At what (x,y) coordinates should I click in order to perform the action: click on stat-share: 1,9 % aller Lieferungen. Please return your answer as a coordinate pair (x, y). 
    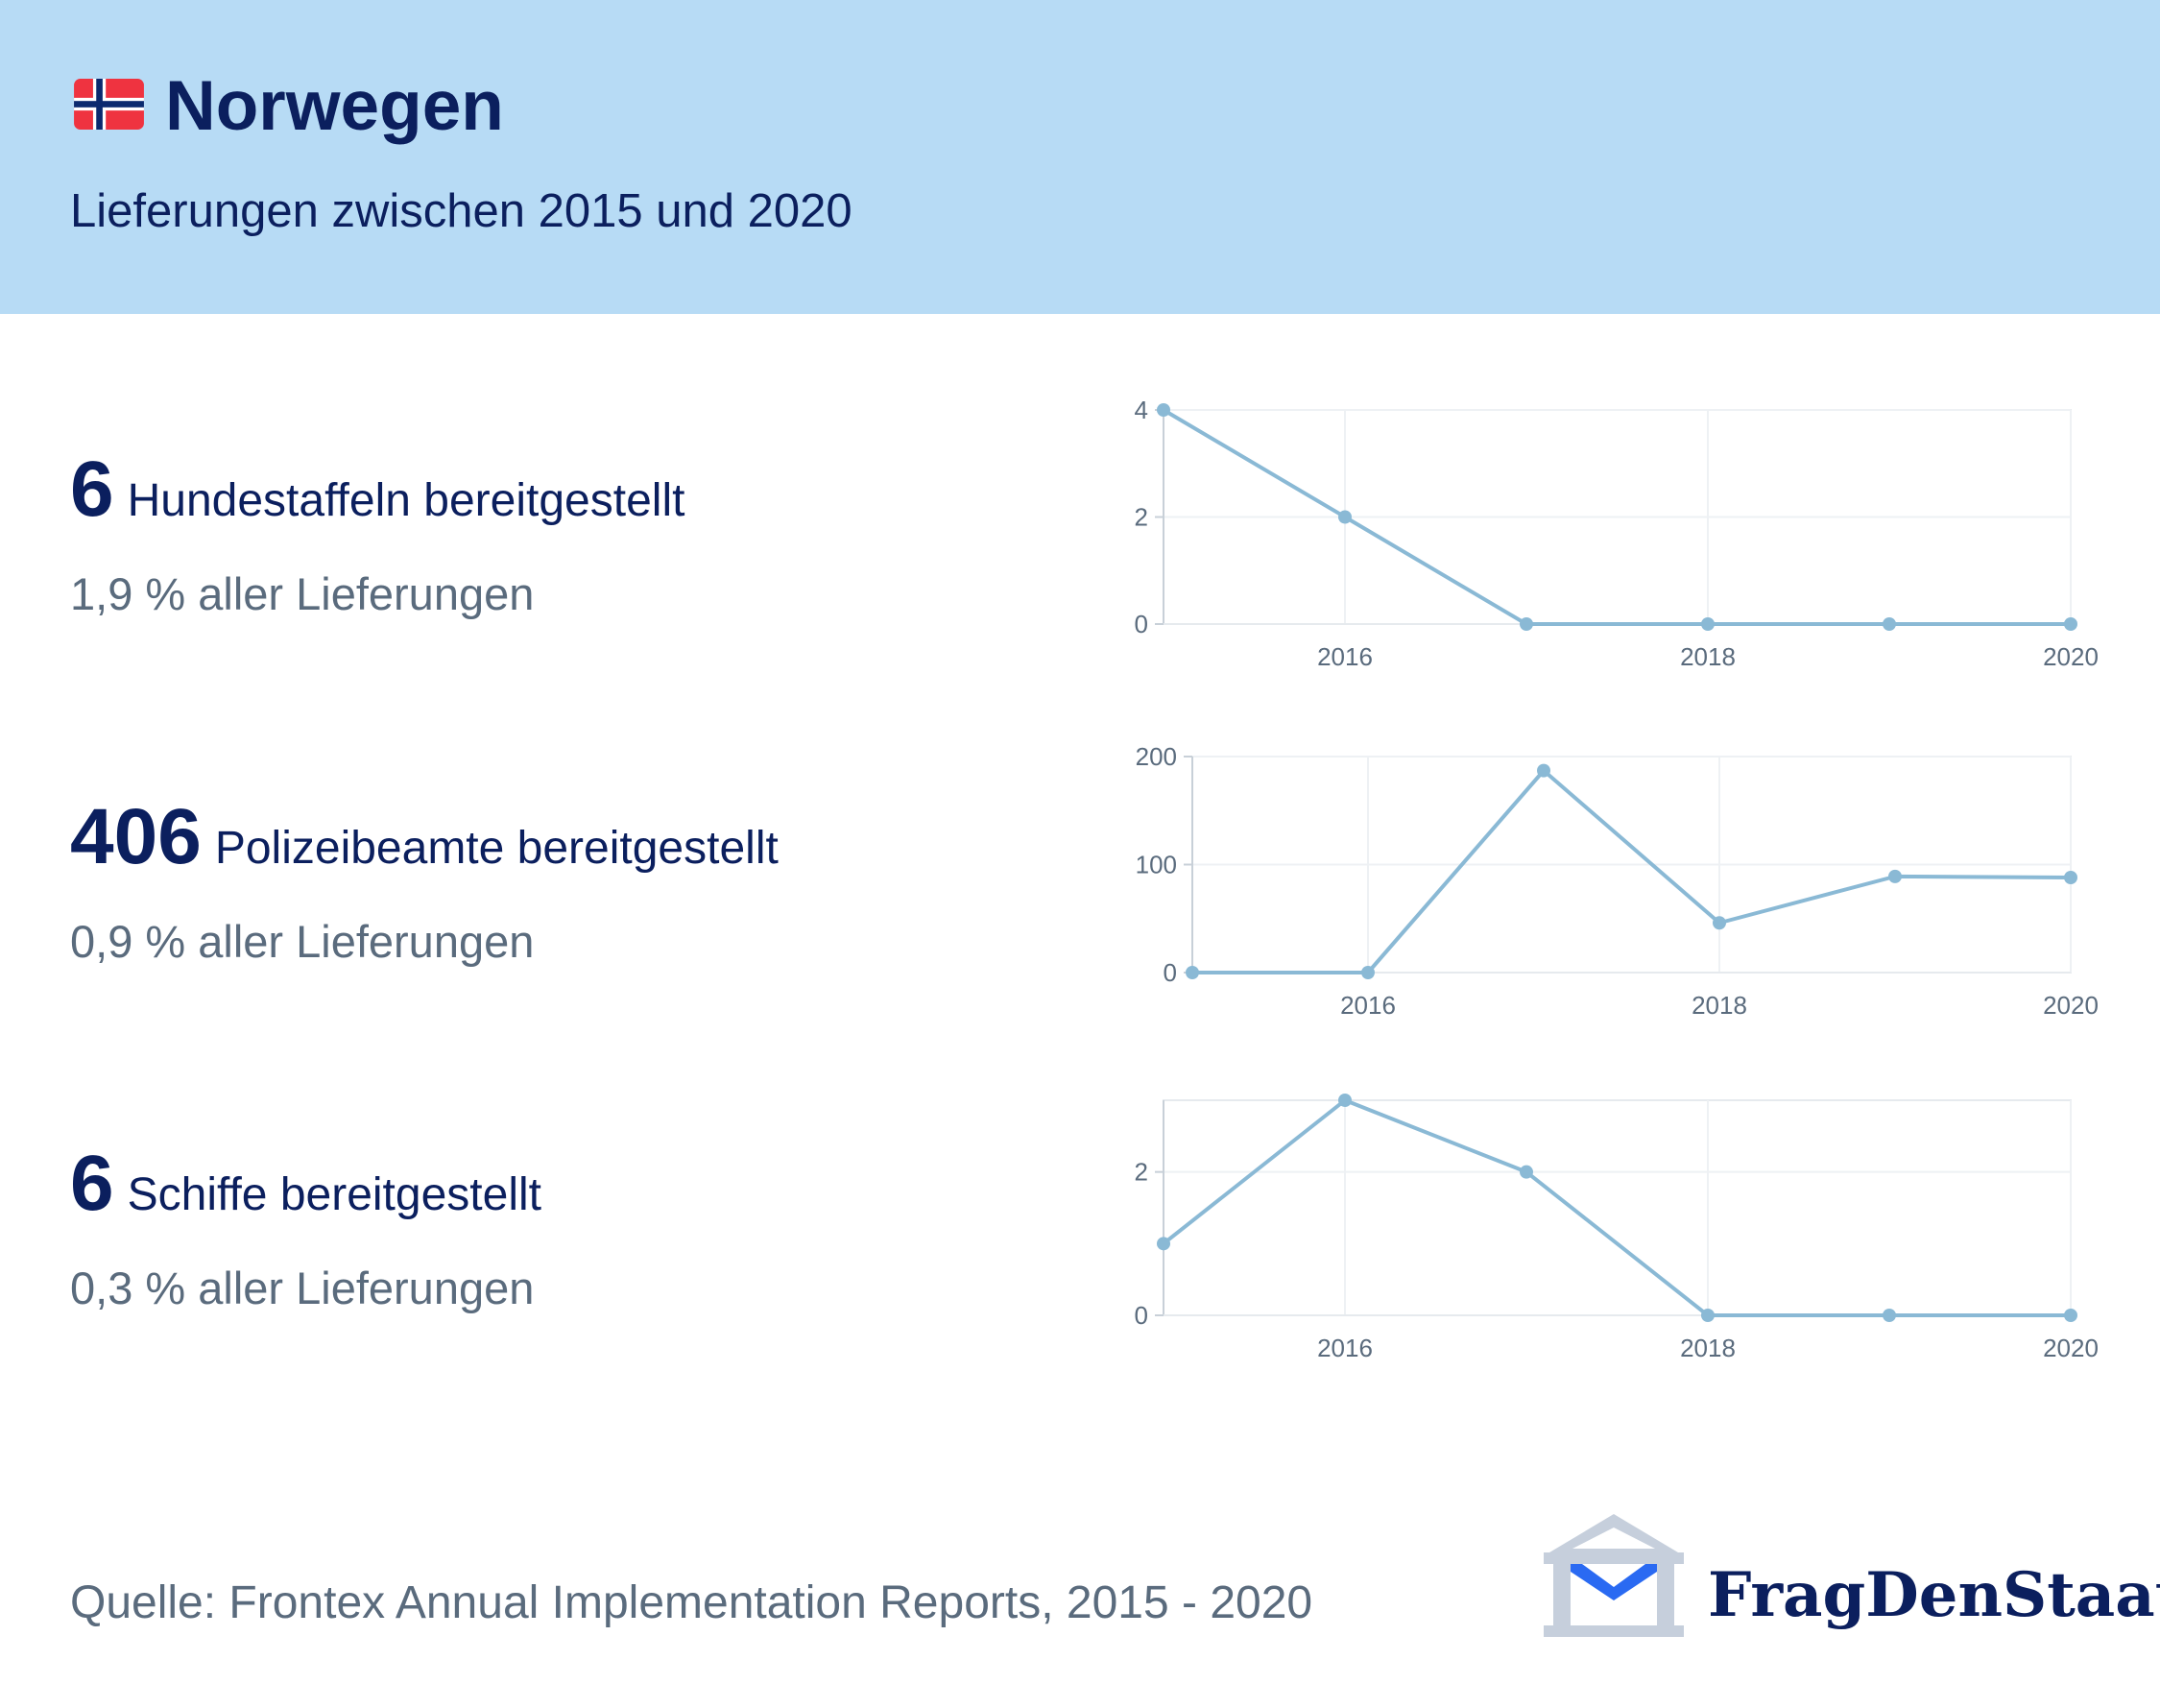
    Looking at the image, I should click on (302, 593).